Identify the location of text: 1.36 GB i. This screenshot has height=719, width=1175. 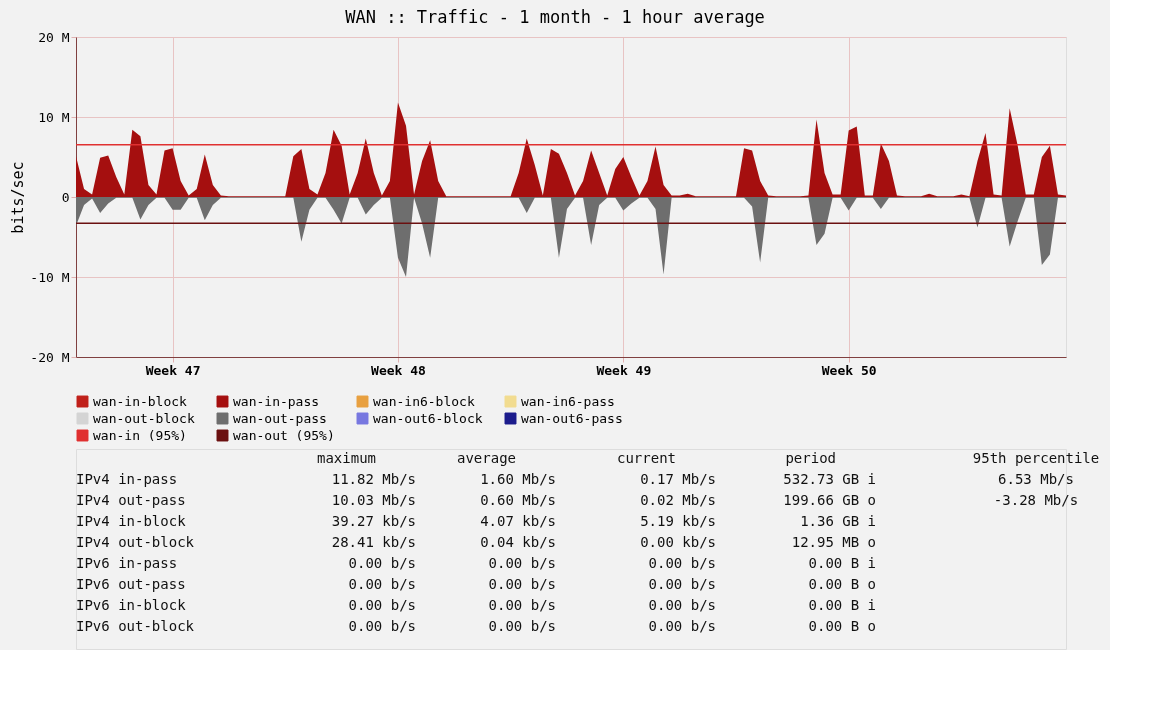
(838, 521).